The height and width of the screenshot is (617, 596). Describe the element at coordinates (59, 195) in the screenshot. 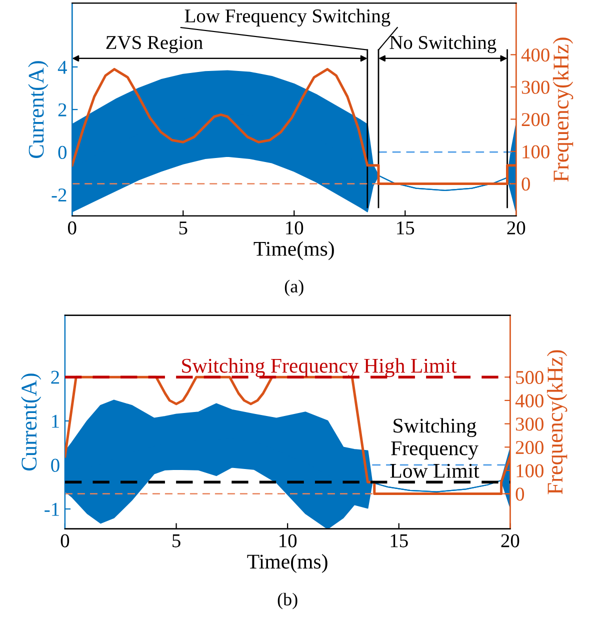

I see `y-tick-label: -2` at that location.